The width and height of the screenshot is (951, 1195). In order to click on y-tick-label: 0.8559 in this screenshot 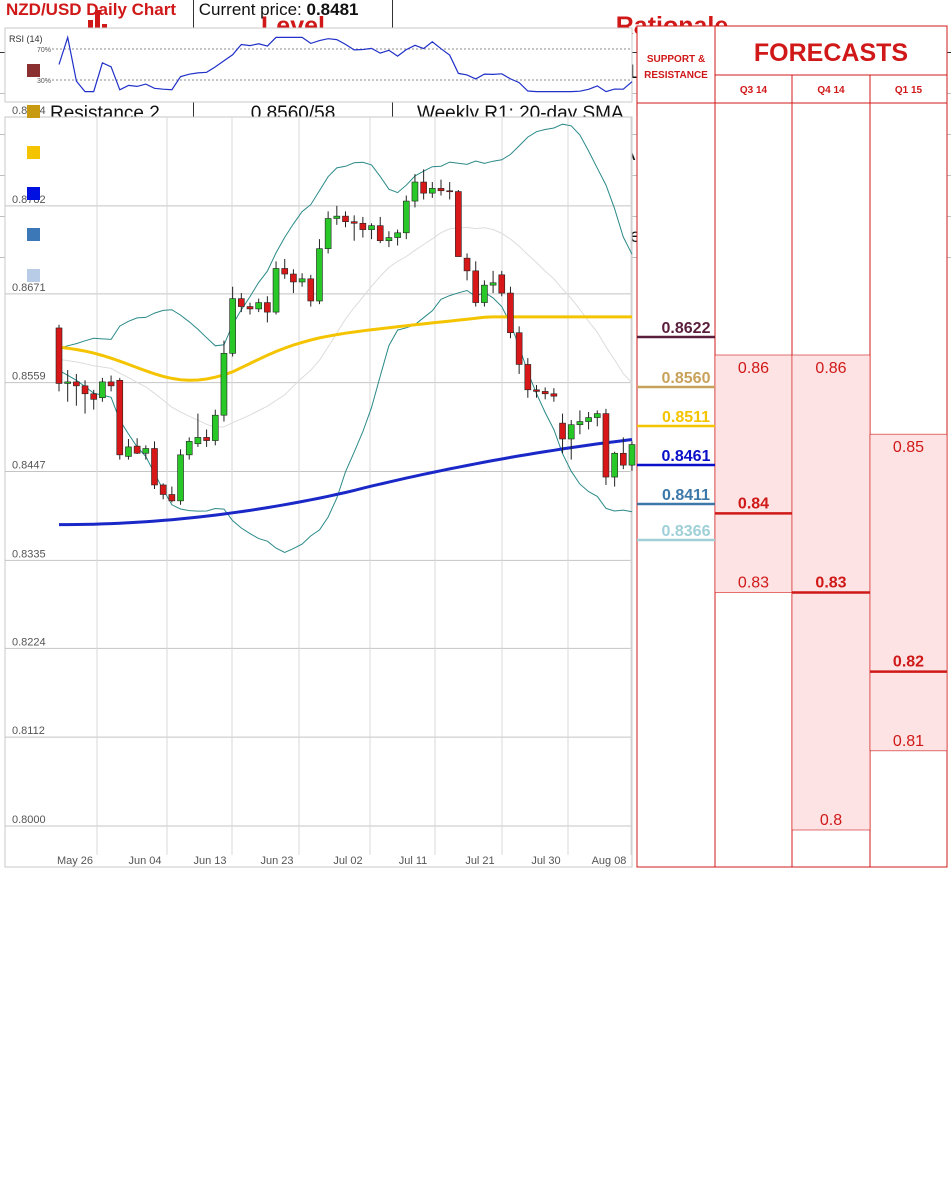, I will do `click(29, 377)`.